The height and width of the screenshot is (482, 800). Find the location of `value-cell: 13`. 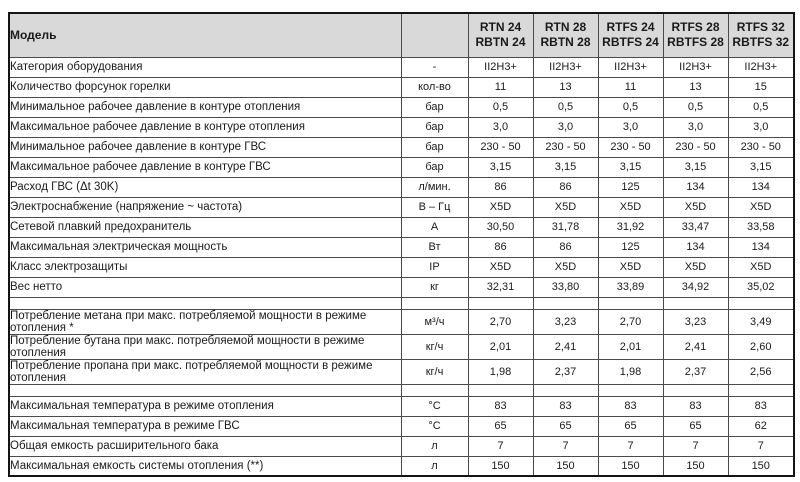

value-cell: 13 is located at coordinates (565, 87).